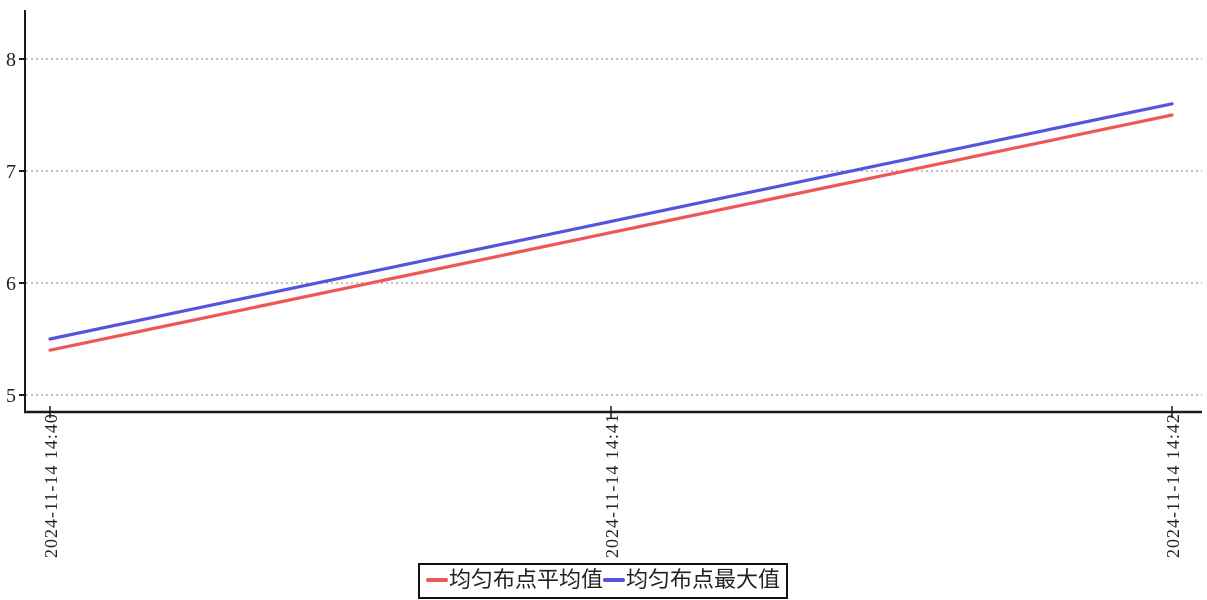 The height and width of the screenshot is (600, 1207). Describe the element at coordinates (11, 396) in the screenshot. I see `y-axis-label: 5` at that location.